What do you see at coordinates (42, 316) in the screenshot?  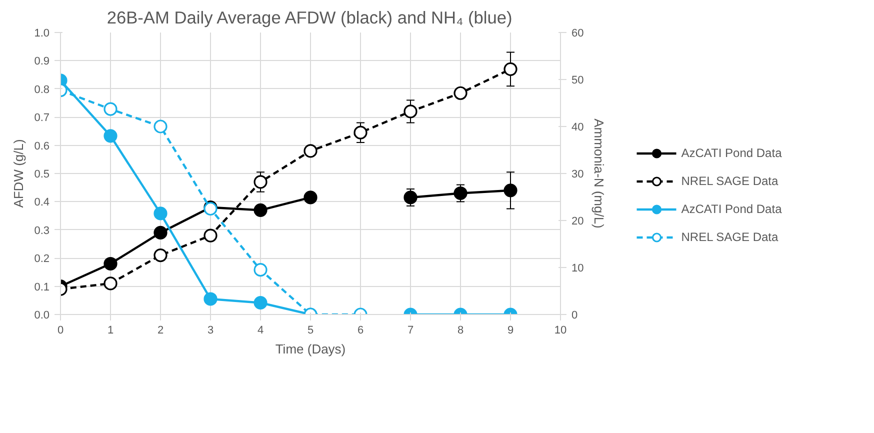 I see `y-tick-label: 0.0` at bounding box center [42, 316].